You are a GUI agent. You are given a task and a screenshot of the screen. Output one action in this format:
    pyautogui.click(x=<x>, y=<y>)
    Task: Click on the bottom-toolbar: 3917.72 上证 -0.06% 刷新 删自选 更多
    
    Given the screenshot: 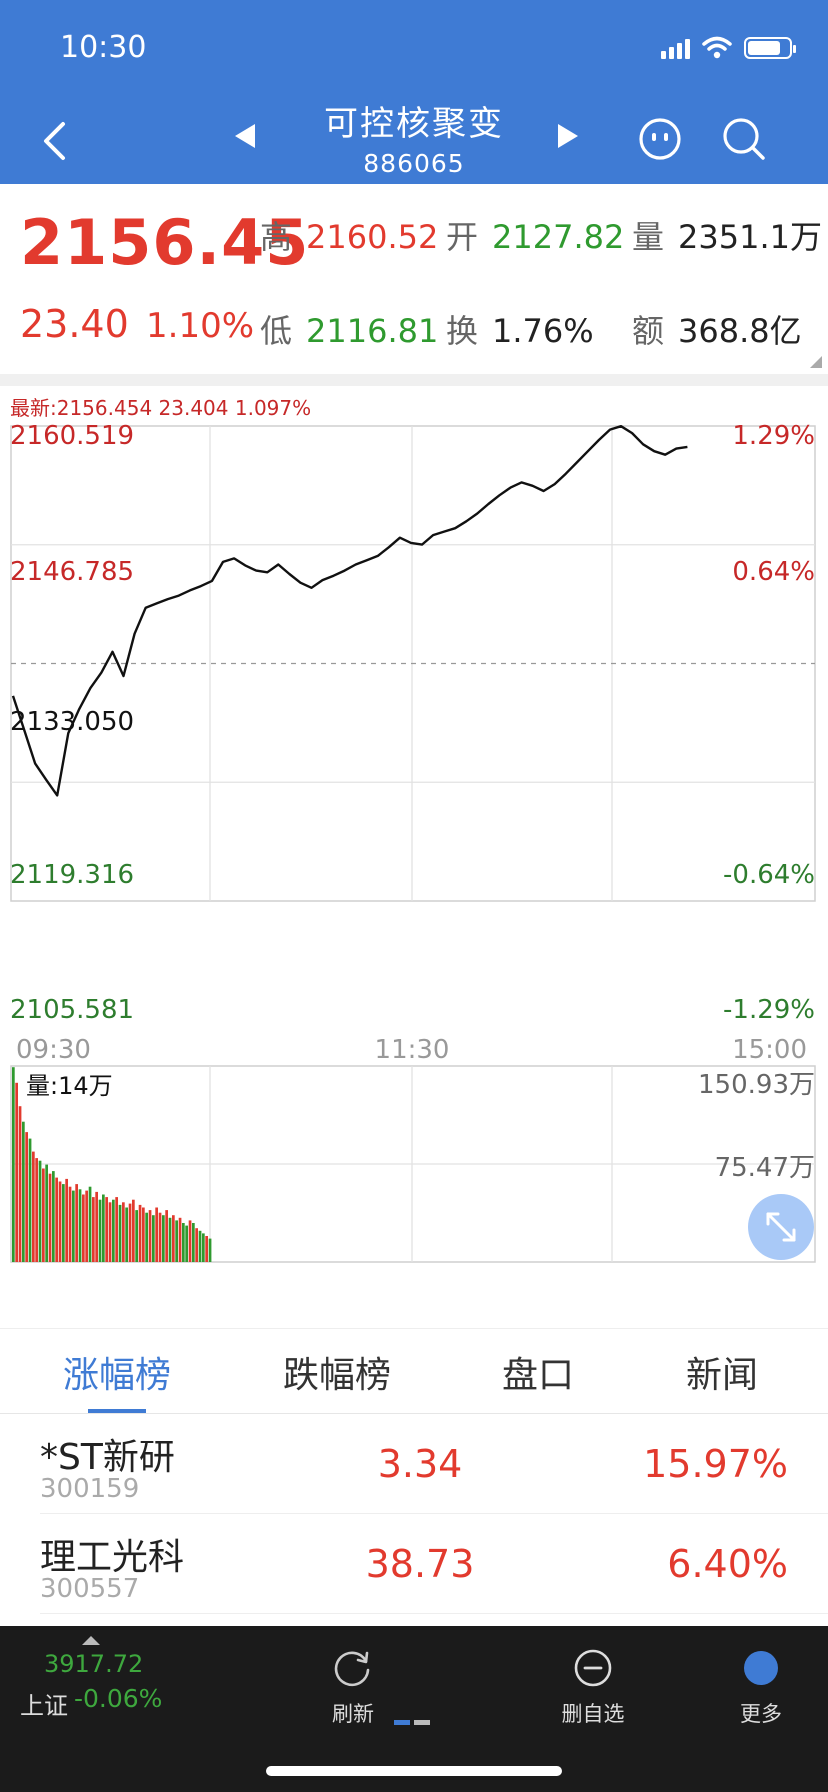 What is the action you would take?
    pyautogui.click(x=414, y=1709)
    